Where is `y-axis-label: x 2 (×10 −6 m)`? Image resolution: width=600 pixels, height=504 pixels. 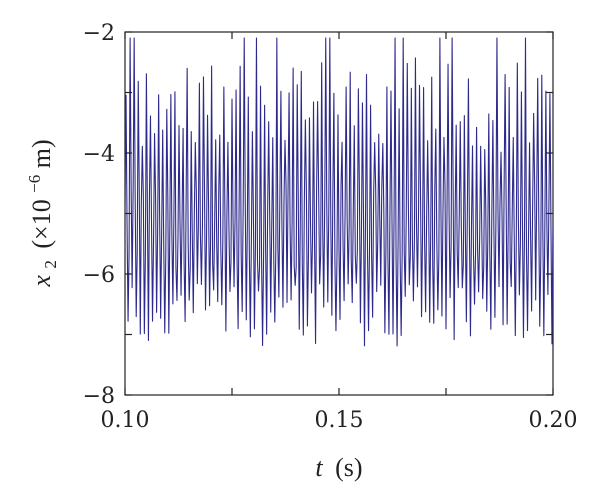 y-axis-label: x 2 (×10 −6 m) is located at coordinates (39, 213).